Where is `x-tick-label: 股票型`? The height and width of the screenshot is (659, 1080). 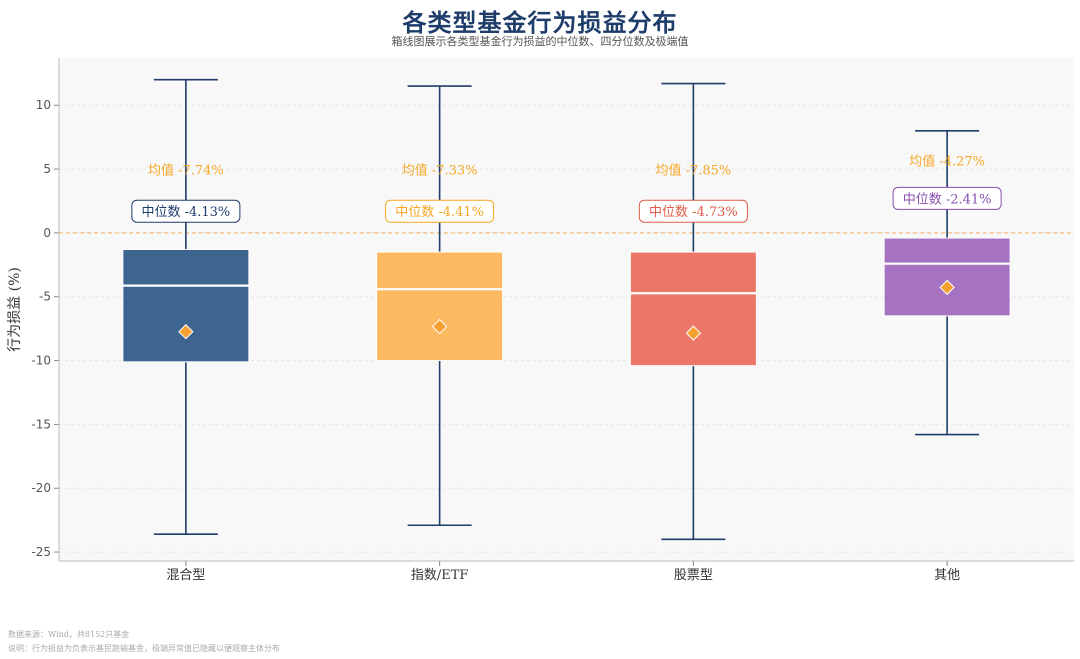 x-tick-label: 股票型 is located at coordinates (693, 575).